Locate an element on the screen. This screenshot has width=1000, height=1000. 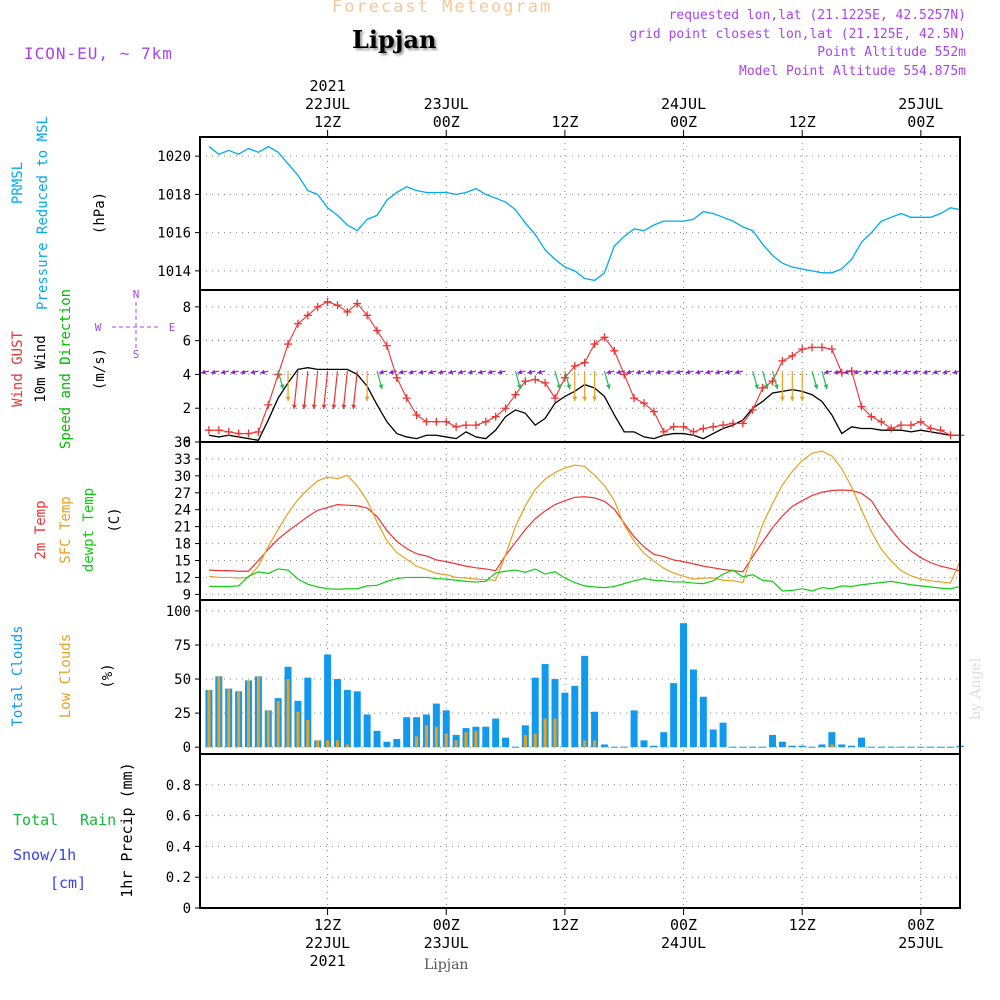
bottom-hour-label: 00Z is located at coordinates (683, 925).